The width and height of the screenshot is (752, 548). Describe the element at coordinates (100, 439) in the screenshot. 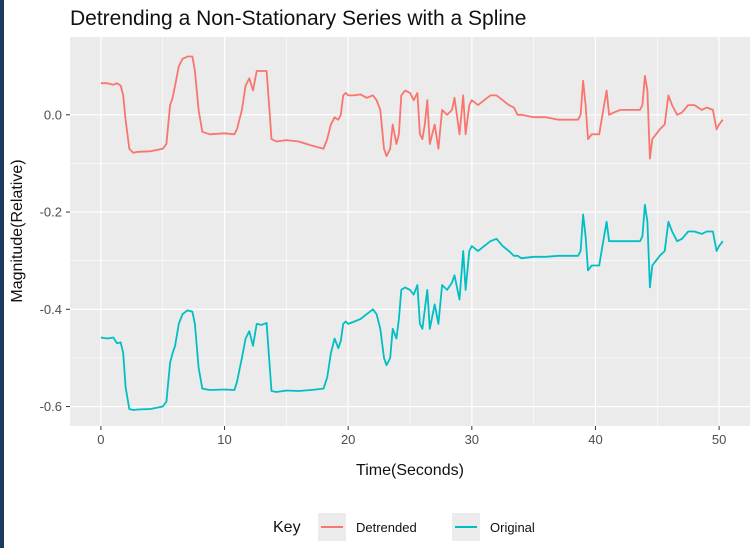

I see `x-tick-label: 0` at that location.